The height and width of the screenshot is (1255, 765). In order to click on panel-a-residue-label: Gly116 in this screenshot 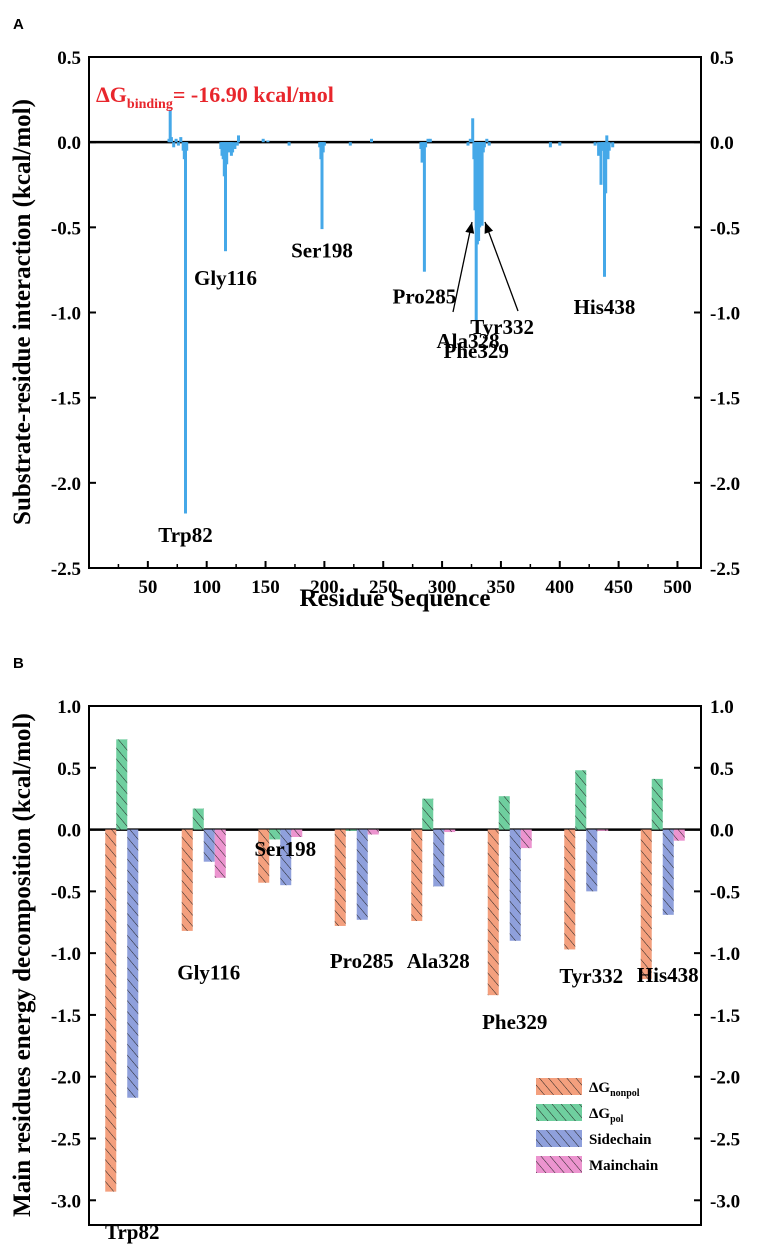, I will do `click(225, 278)`.